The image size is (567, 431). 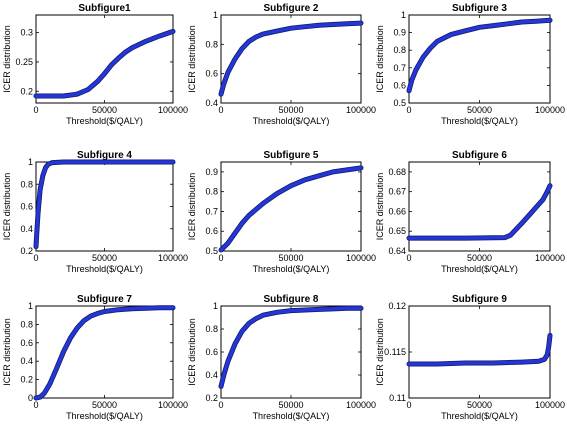 I want to click on y-tick-label: 0.65, so click(x=397, y=231).